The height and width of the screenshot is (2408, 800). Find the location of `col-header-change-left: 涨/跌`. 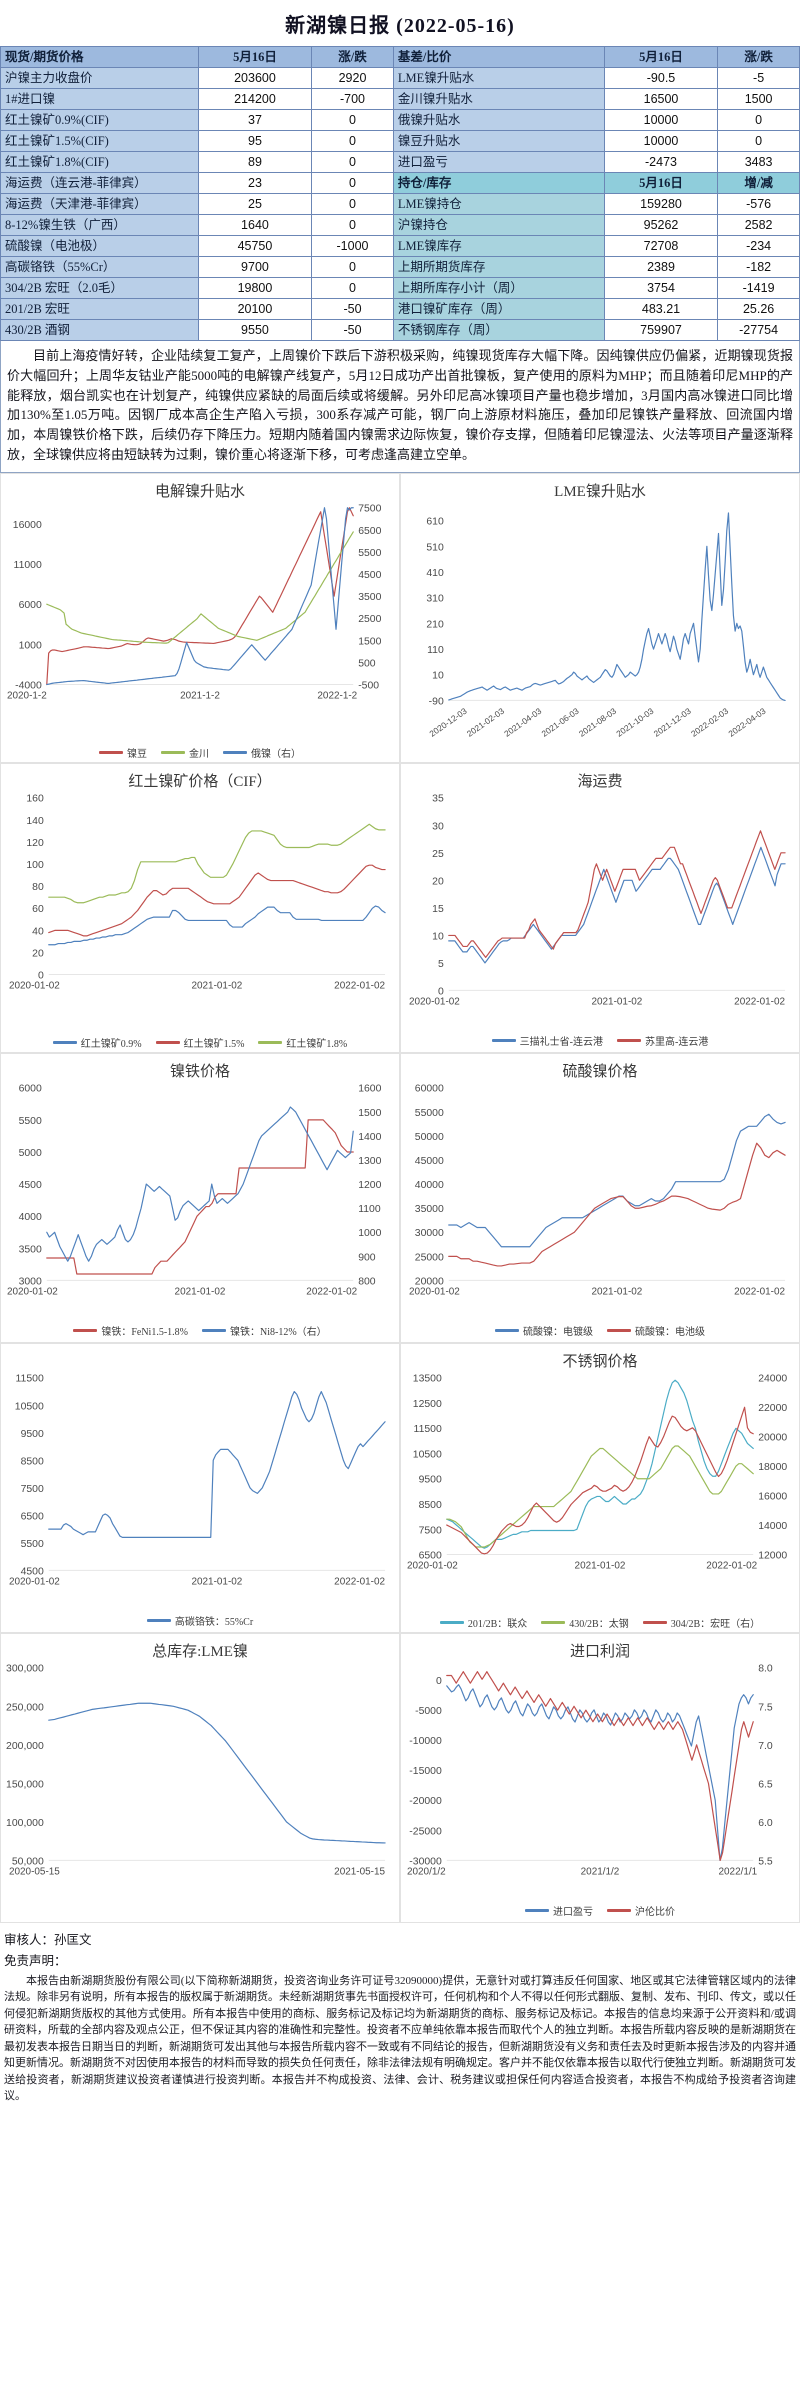

col-header-change-left: 涨/跌 is located at coordinates (352, 57).